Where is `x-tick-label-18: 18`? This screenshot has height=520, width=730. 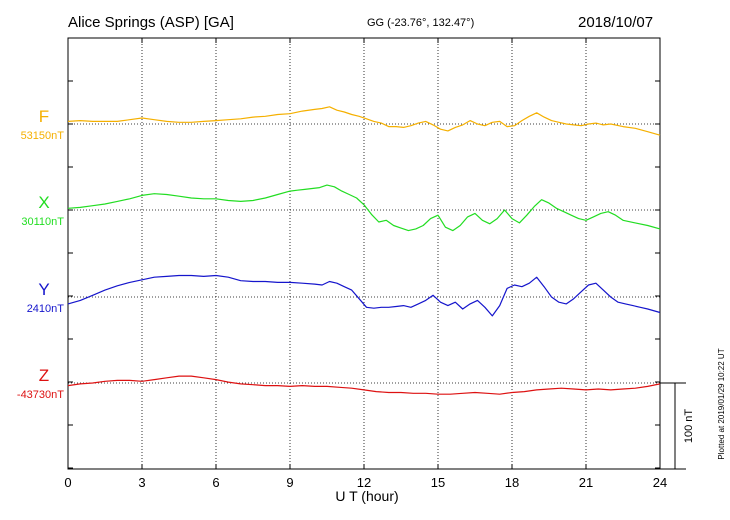
x-tick-label-18: 18 is located at coordinates (512, 482).